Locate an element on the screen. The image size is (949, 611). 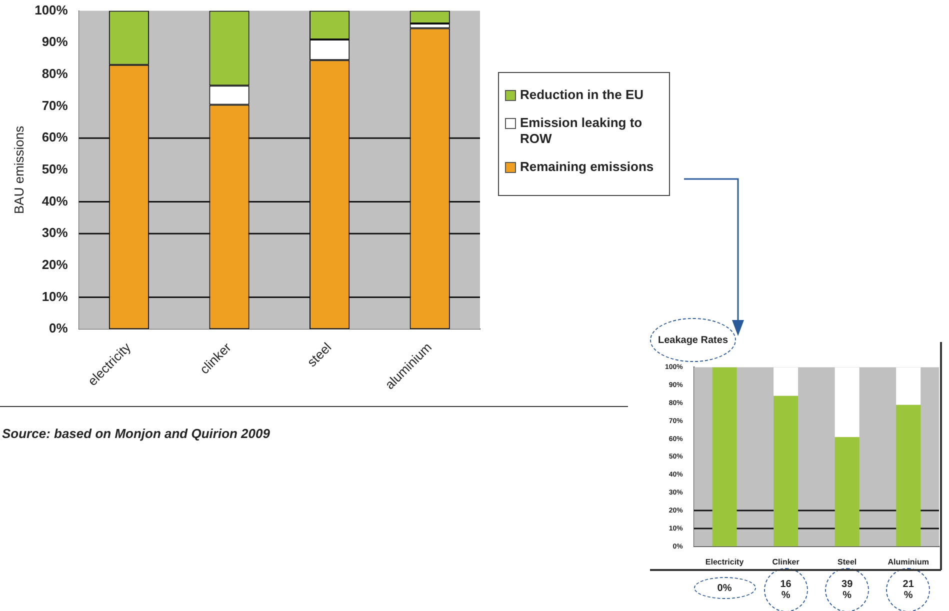
y-tick-label: 0% is located at coordinates (58, 328).